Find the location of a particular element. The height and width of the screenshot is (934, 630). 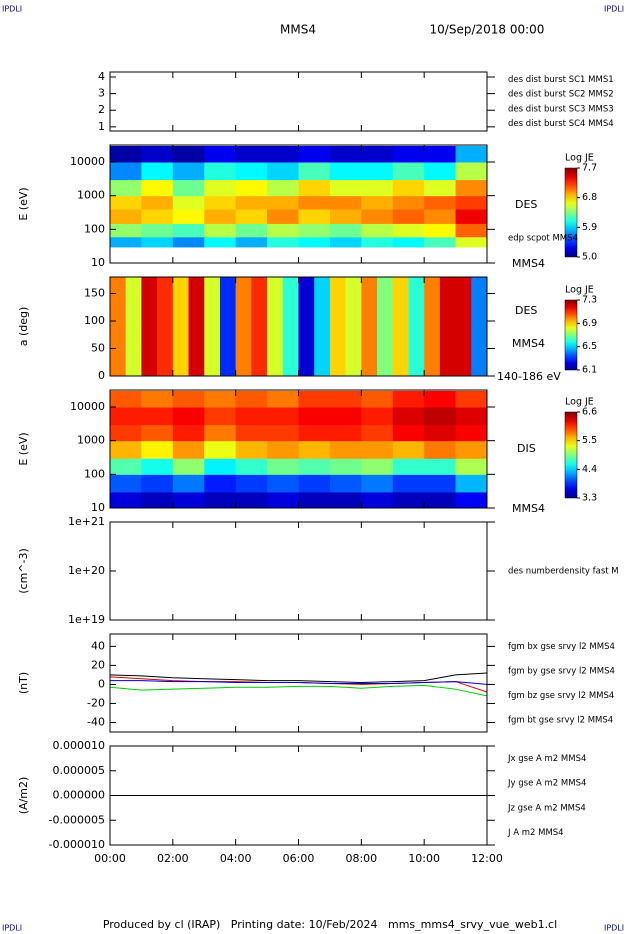

legend-entry: fgm bz gse srvy l2 MMS4 is located at coordinates (561, 696).